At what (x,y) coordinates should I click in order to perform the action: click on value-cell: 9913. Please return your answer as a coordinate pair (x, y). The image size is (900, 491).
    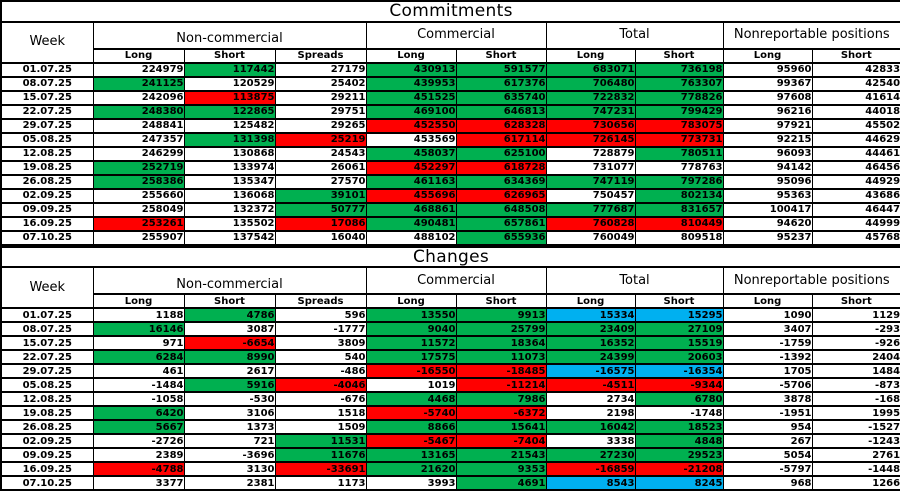
    Looking at the image, I should click on (501, 315).